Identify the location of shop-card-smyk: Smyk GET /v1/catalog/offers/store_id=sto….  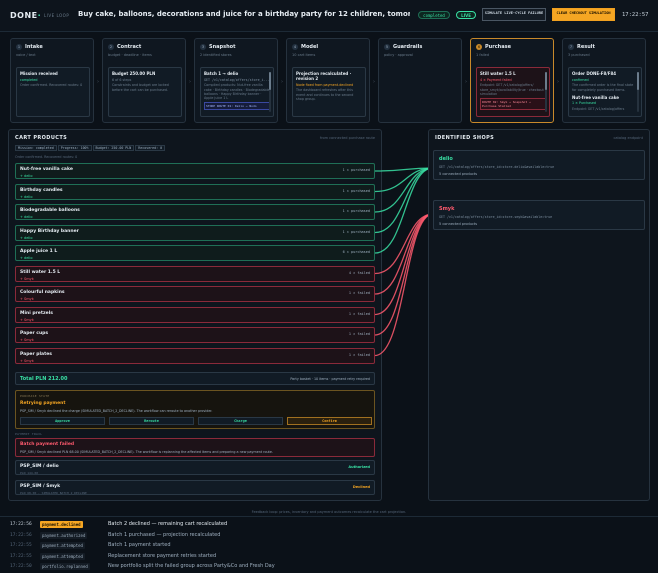
(539, 215).